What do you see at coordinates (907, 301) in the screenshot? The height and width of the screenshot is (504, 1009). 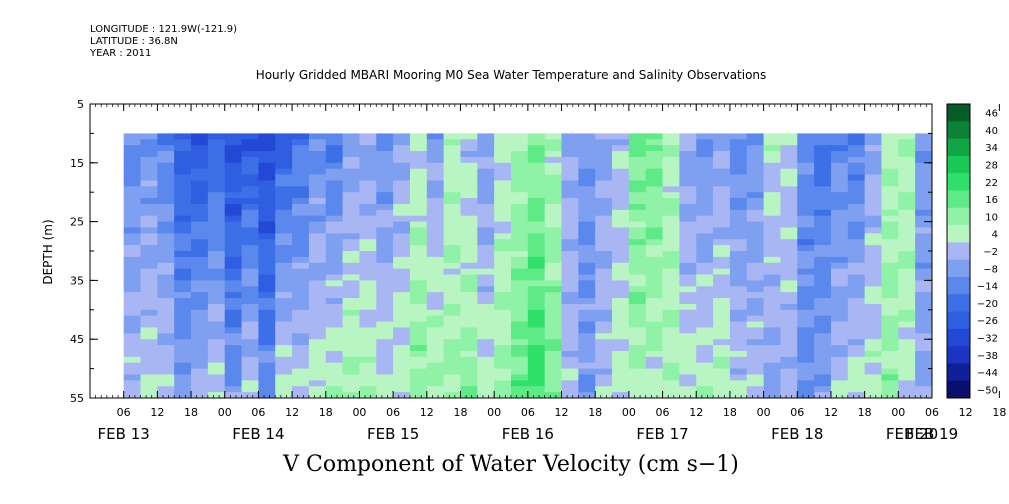 I see `heatmap-cell-2098` at bounding box center [907, 301].